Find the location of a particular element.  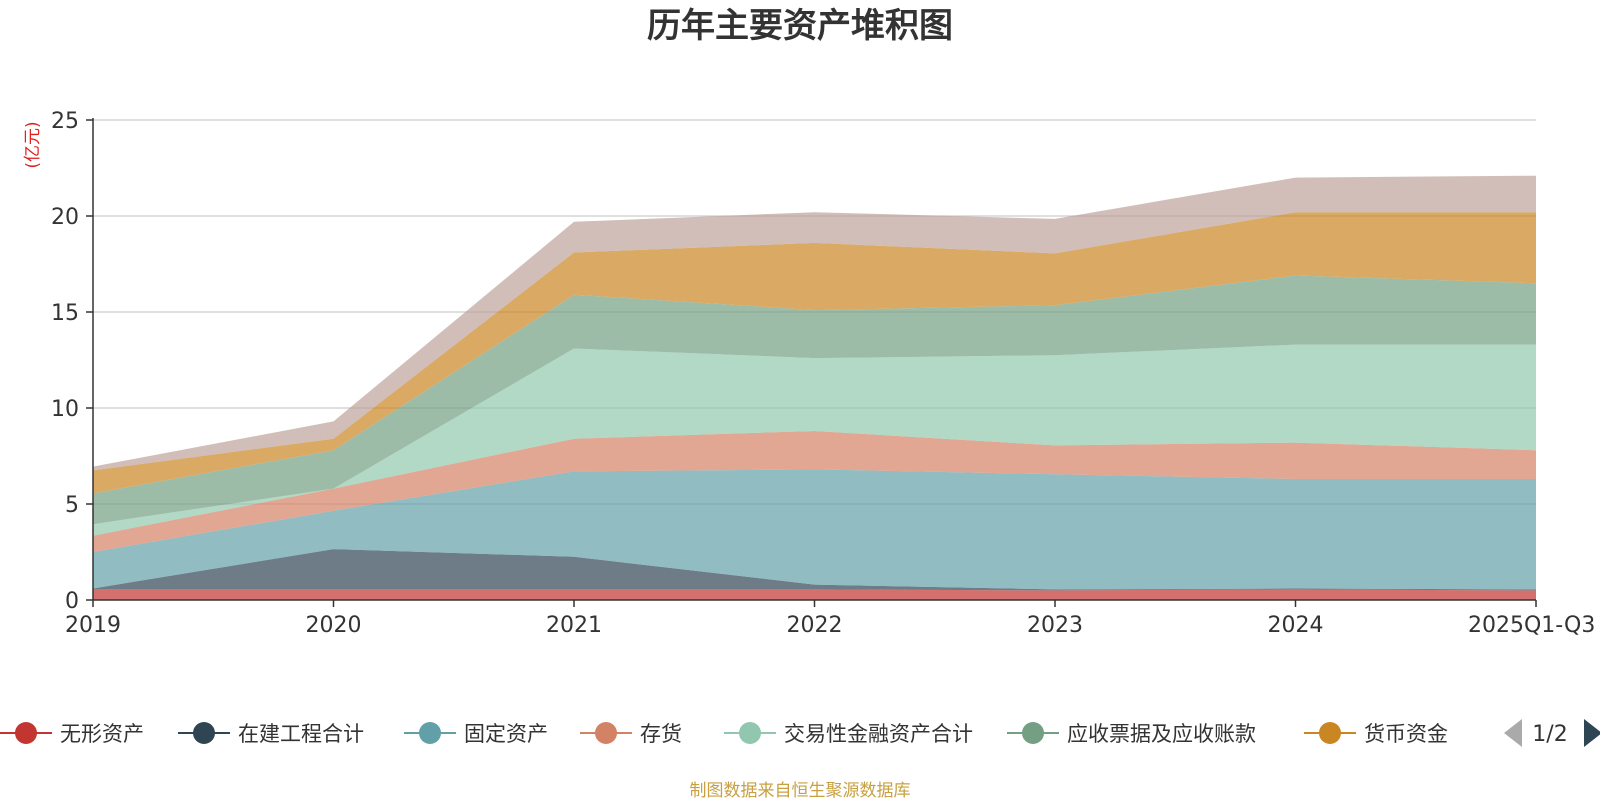

legend-item: 无形资产 is located at coordinates (72, 734).